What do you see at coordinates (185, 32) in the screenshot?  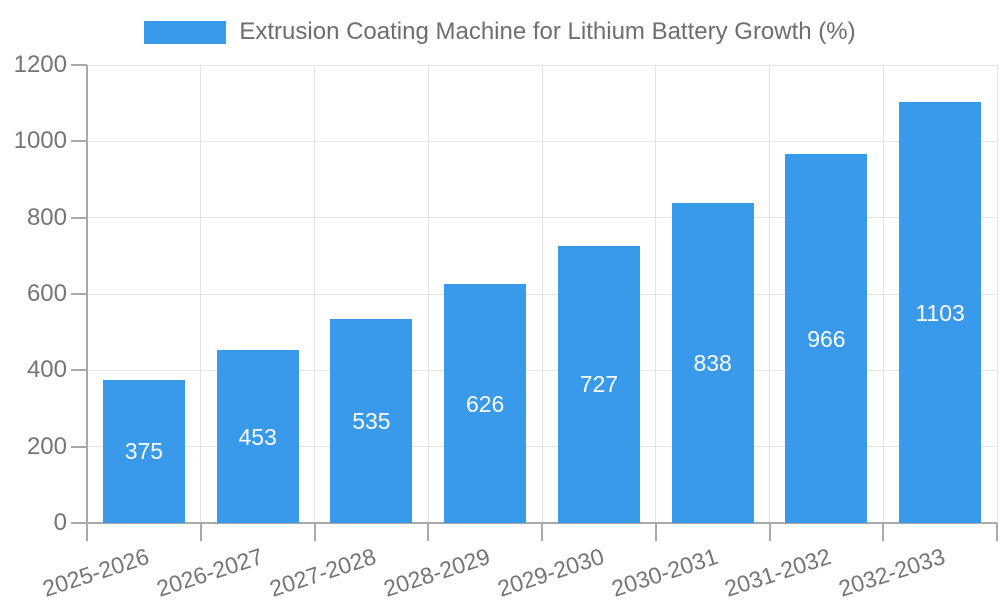 I see `legend-swatch` at bounding box center [185, 32].